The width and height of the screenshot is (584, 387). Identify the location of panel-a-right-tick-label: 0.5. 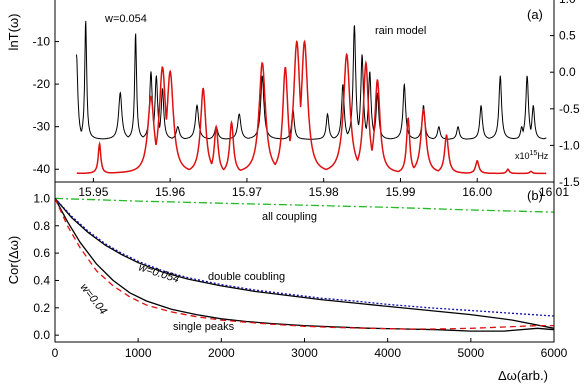
(567, 36).